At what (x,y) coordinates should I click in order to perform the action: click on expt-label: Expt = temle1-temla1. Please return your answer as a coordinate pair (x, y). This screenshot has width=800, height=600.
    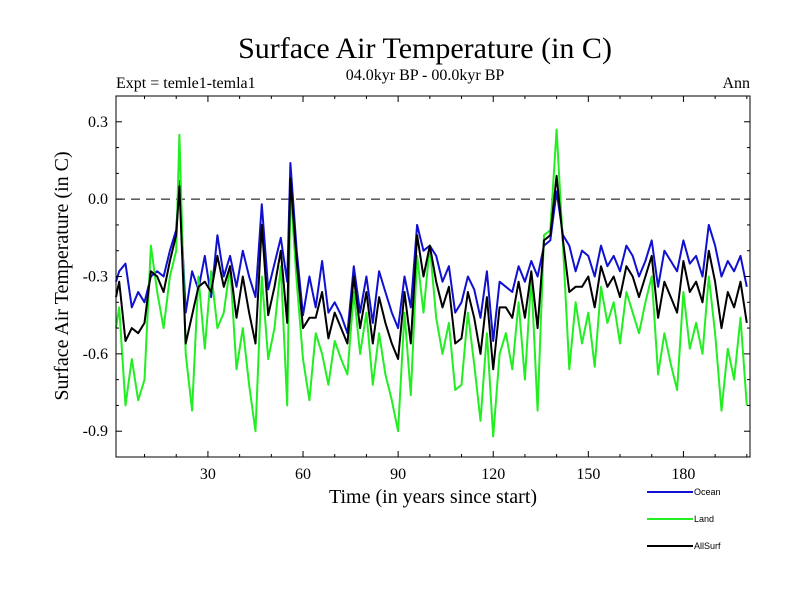
    Looking at the image, I should click on (186, 83).